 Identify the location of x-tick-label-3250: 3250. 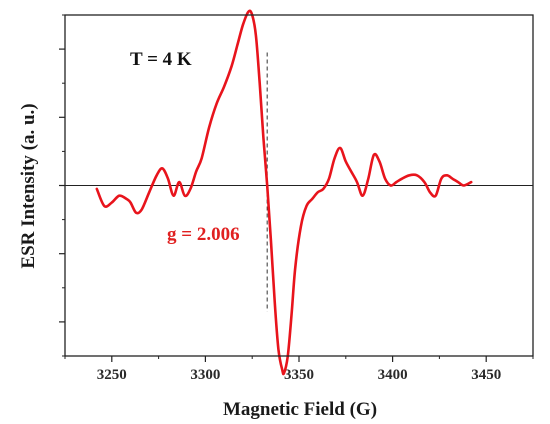
(112, 375).